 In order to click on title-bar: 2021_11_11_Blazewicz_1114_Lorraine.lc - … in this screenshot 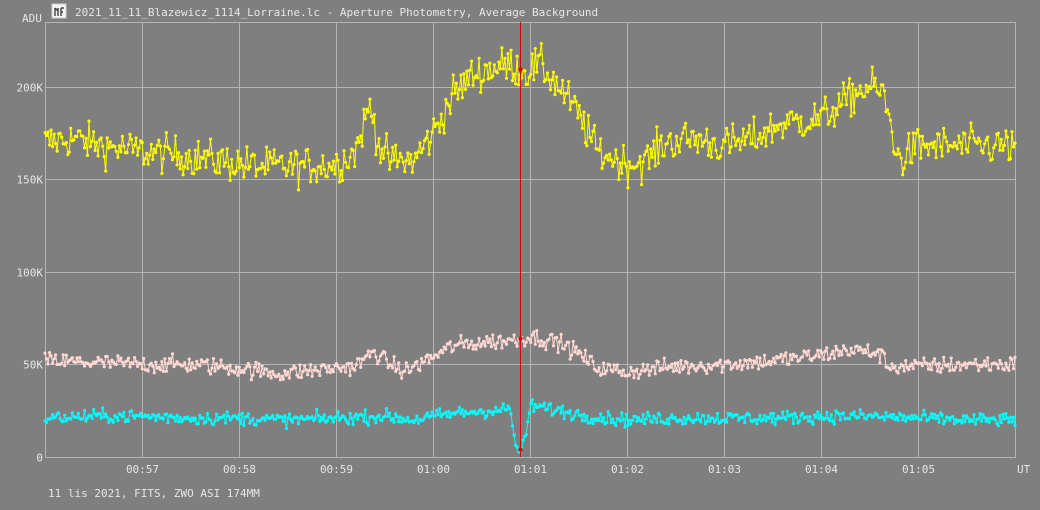, I will do `click(324, 11)`.